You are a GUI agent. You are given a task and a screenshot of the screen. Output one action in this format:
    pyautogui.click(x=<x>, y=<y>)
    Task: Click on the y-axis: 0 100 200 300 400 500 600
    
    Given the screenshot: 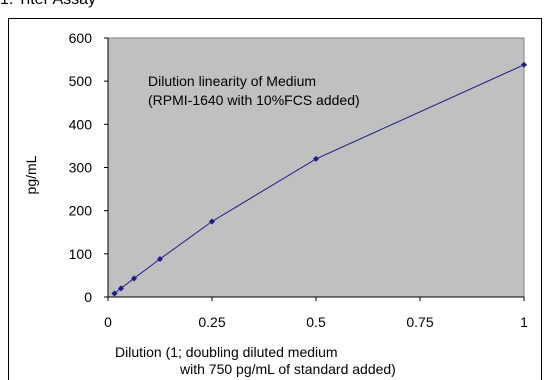 What is the action you would take?
    pyautogui.click(x=89, y=167)
    